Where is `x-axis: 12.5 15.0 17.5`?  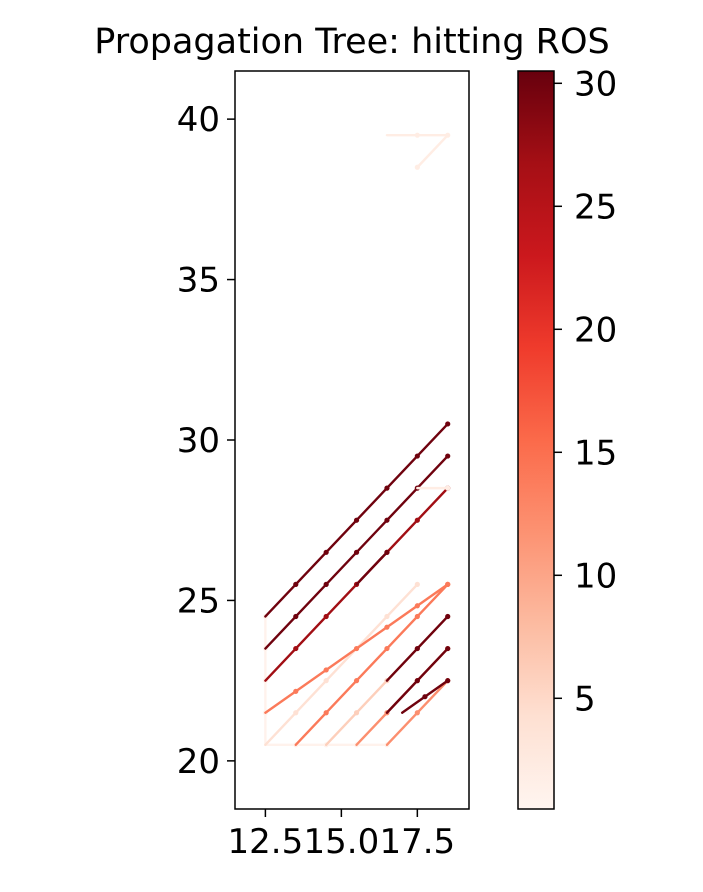
x-axis: 12.5 15.0 17.5 is located at coordinates (341, 835).